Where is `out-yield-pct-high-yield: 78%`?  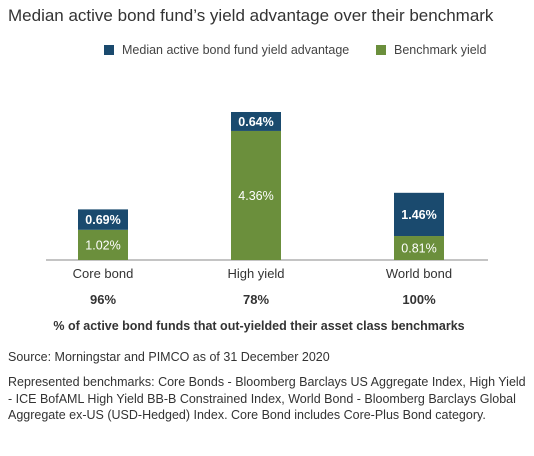
out-yield-pct-high-yield: 78% is located at coordinates (256, 299).